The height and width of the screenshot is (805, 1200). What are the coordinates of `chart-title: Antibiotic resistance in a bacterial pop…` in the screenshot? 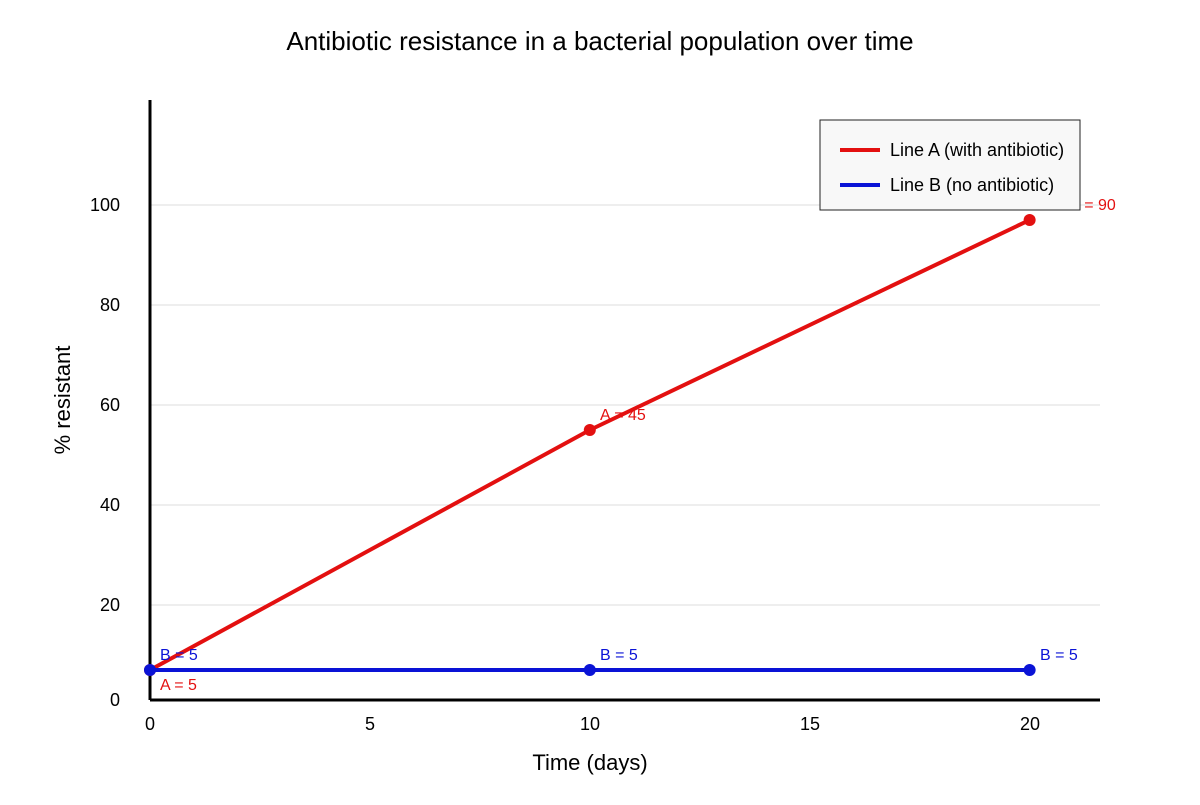 It's located at (599, 41).